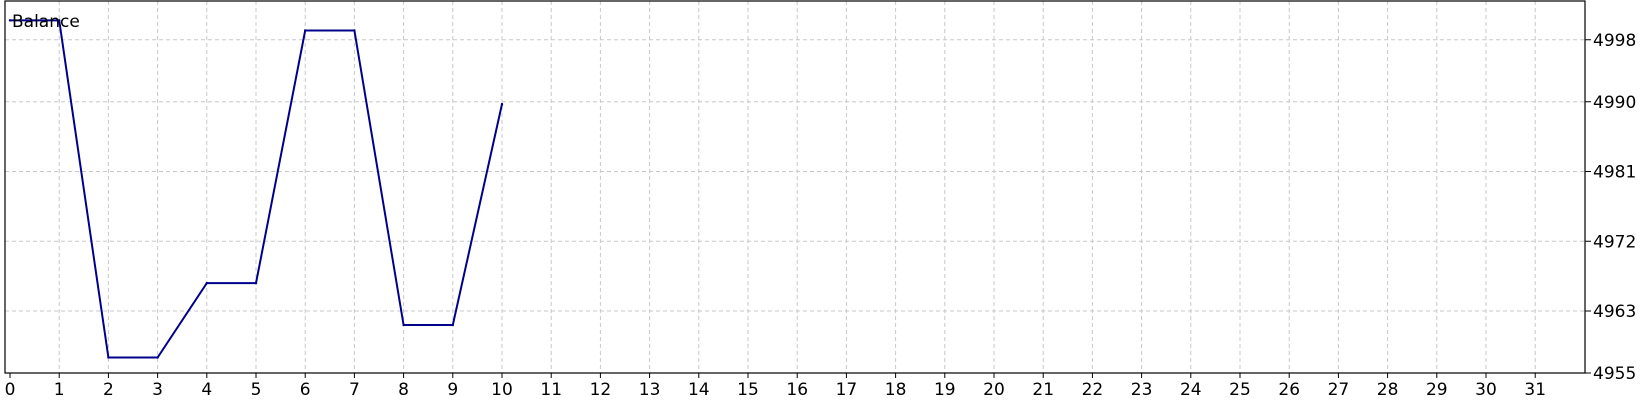 This screenshot has height=400, width=1640. What do you see at coordinates (1339, 390) in the screenshot?
I see `x-tick-label: 27` at bounding box center [1339, 390].